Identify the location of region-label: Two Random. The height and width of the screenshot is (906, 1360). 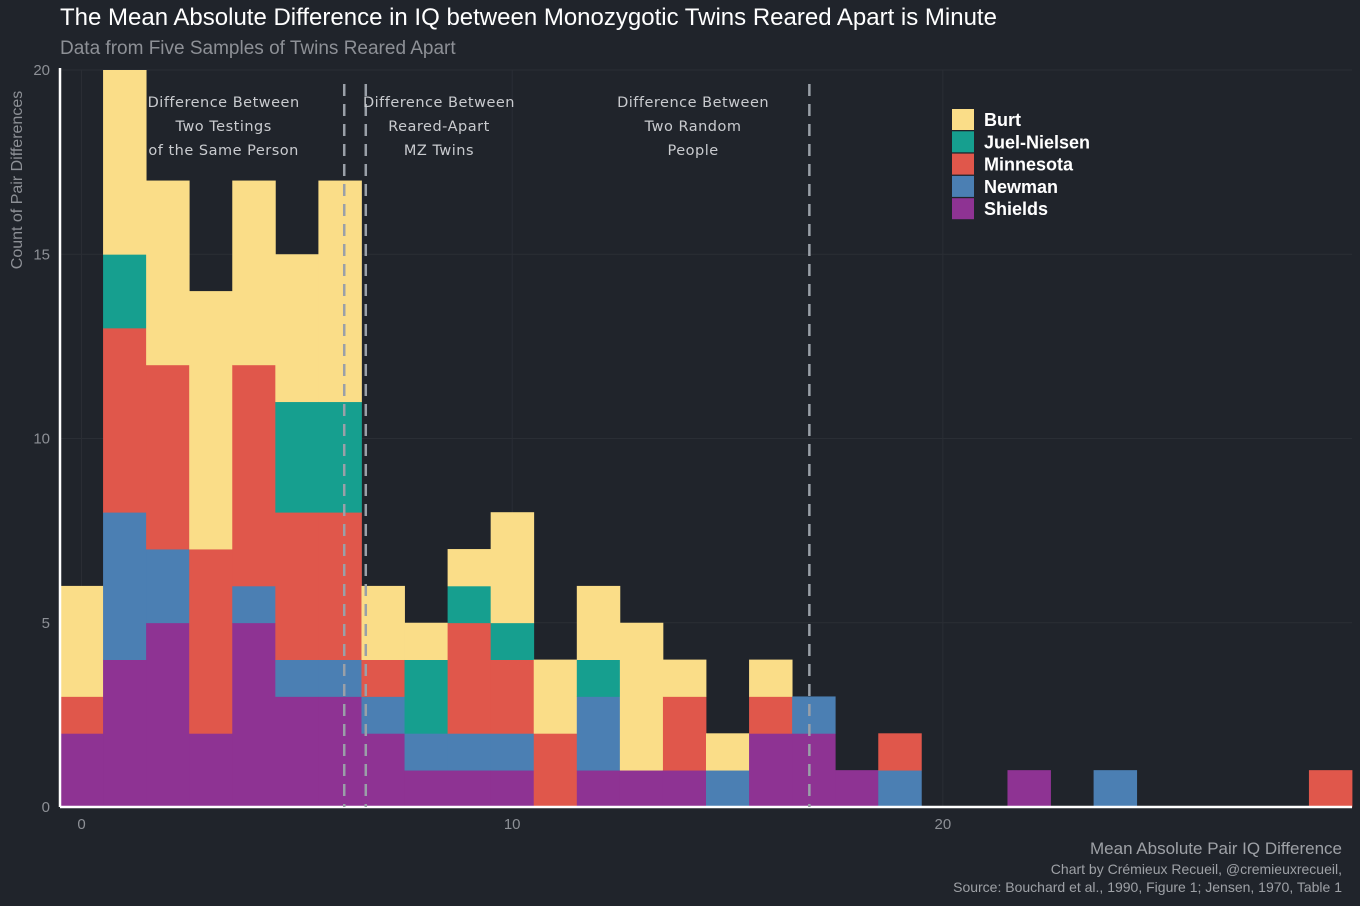
(693, 127).